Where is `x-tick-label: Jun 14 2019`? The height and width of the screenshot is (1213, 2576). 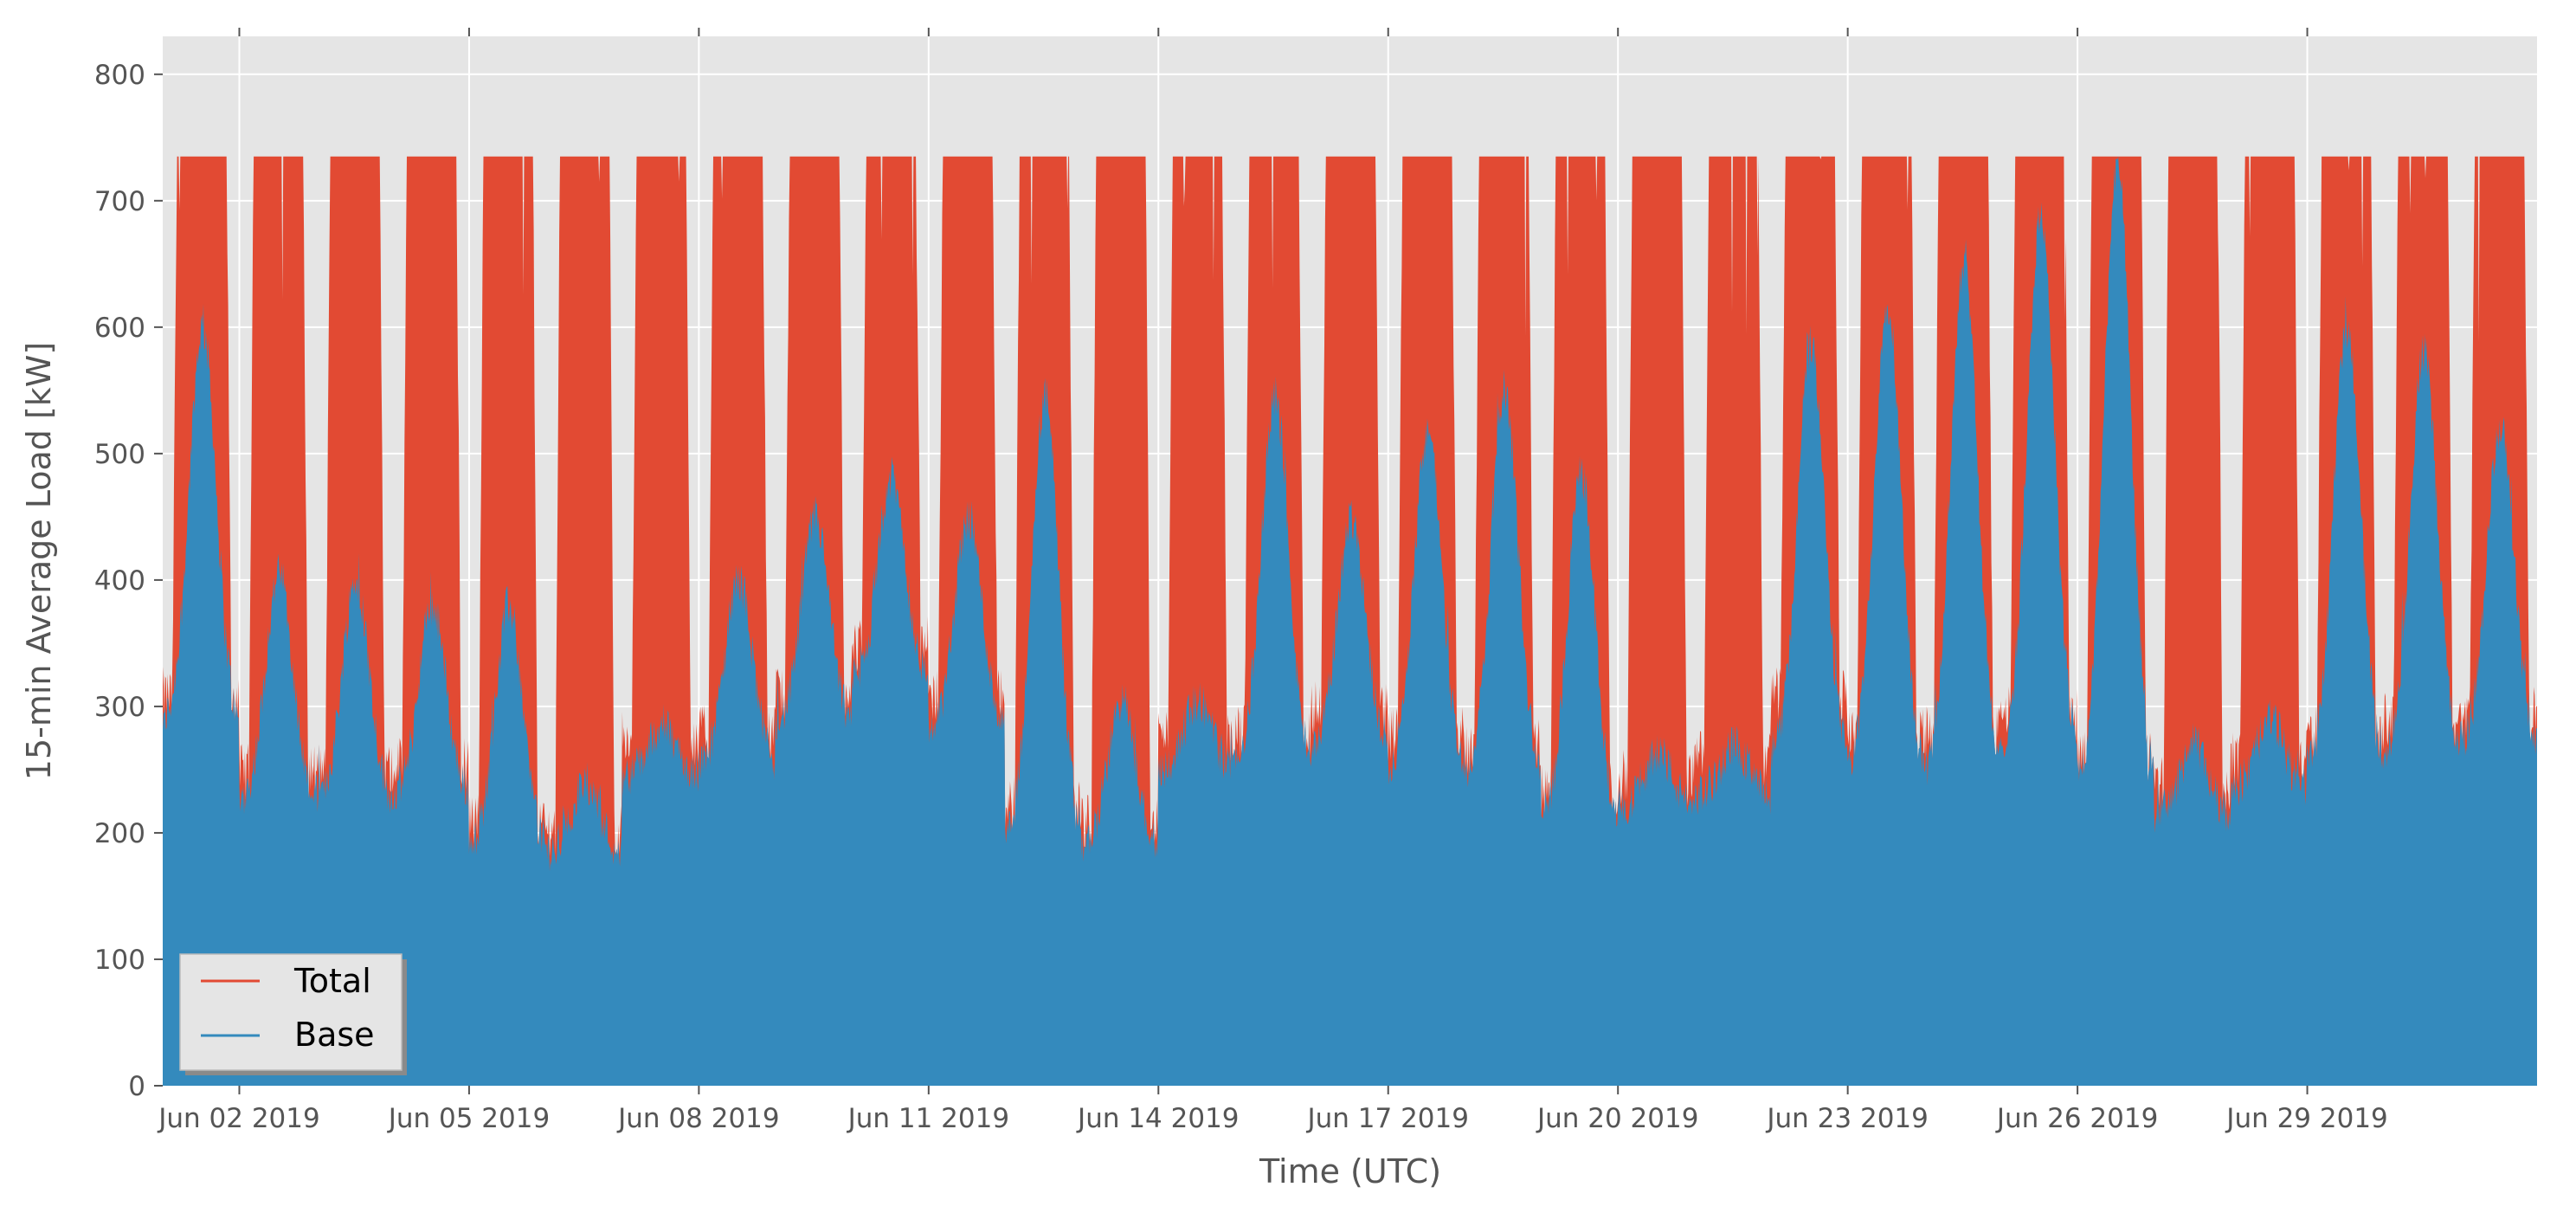
x-tick-label: Jun 14 2019 is located at coordinates (1157, 1118).